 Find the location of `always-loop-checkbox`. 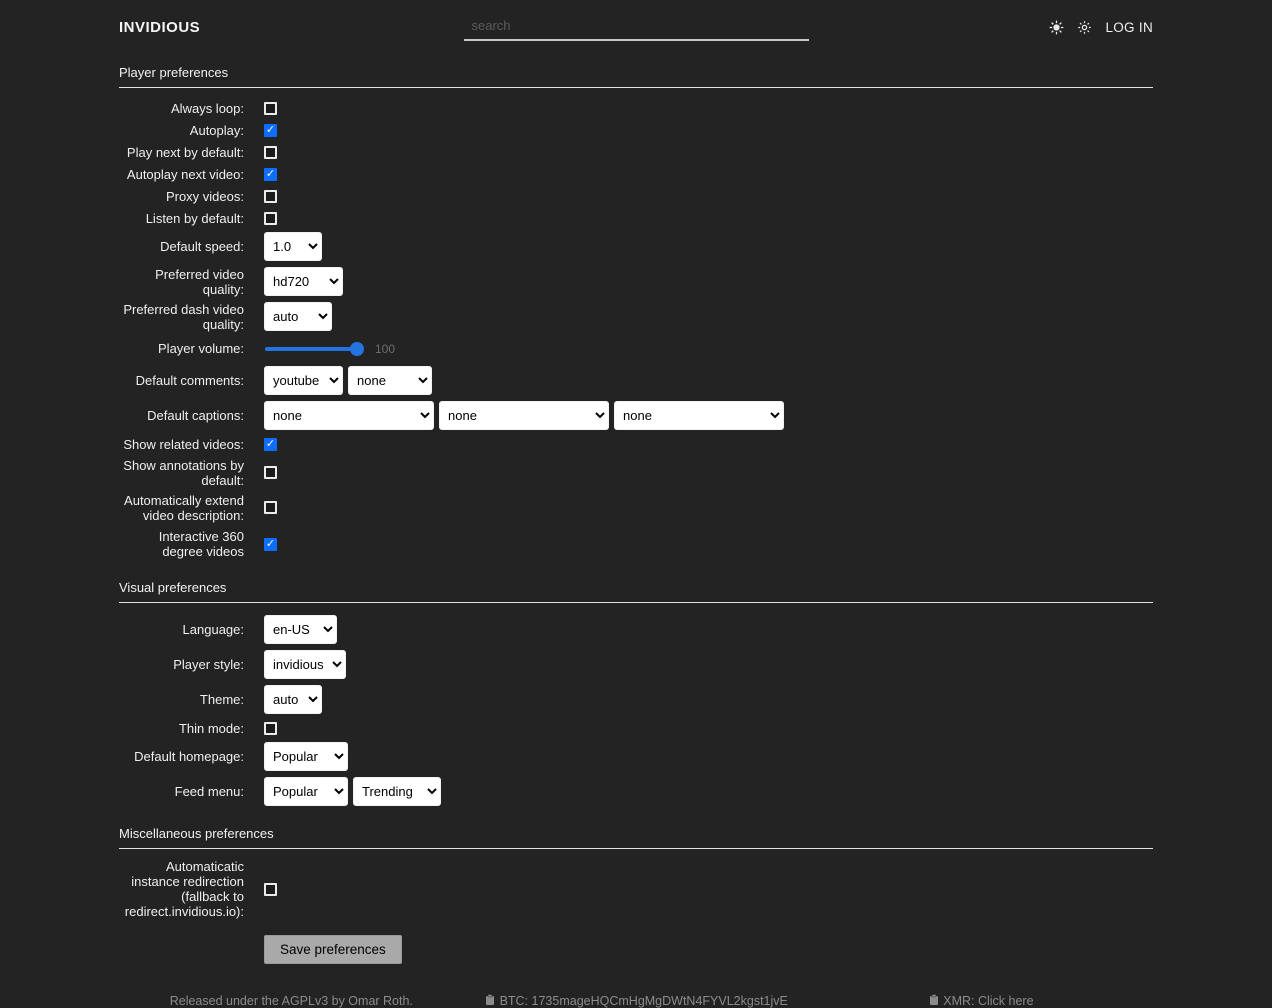

always-loop-checkbox is located at coordinates (270, 108).